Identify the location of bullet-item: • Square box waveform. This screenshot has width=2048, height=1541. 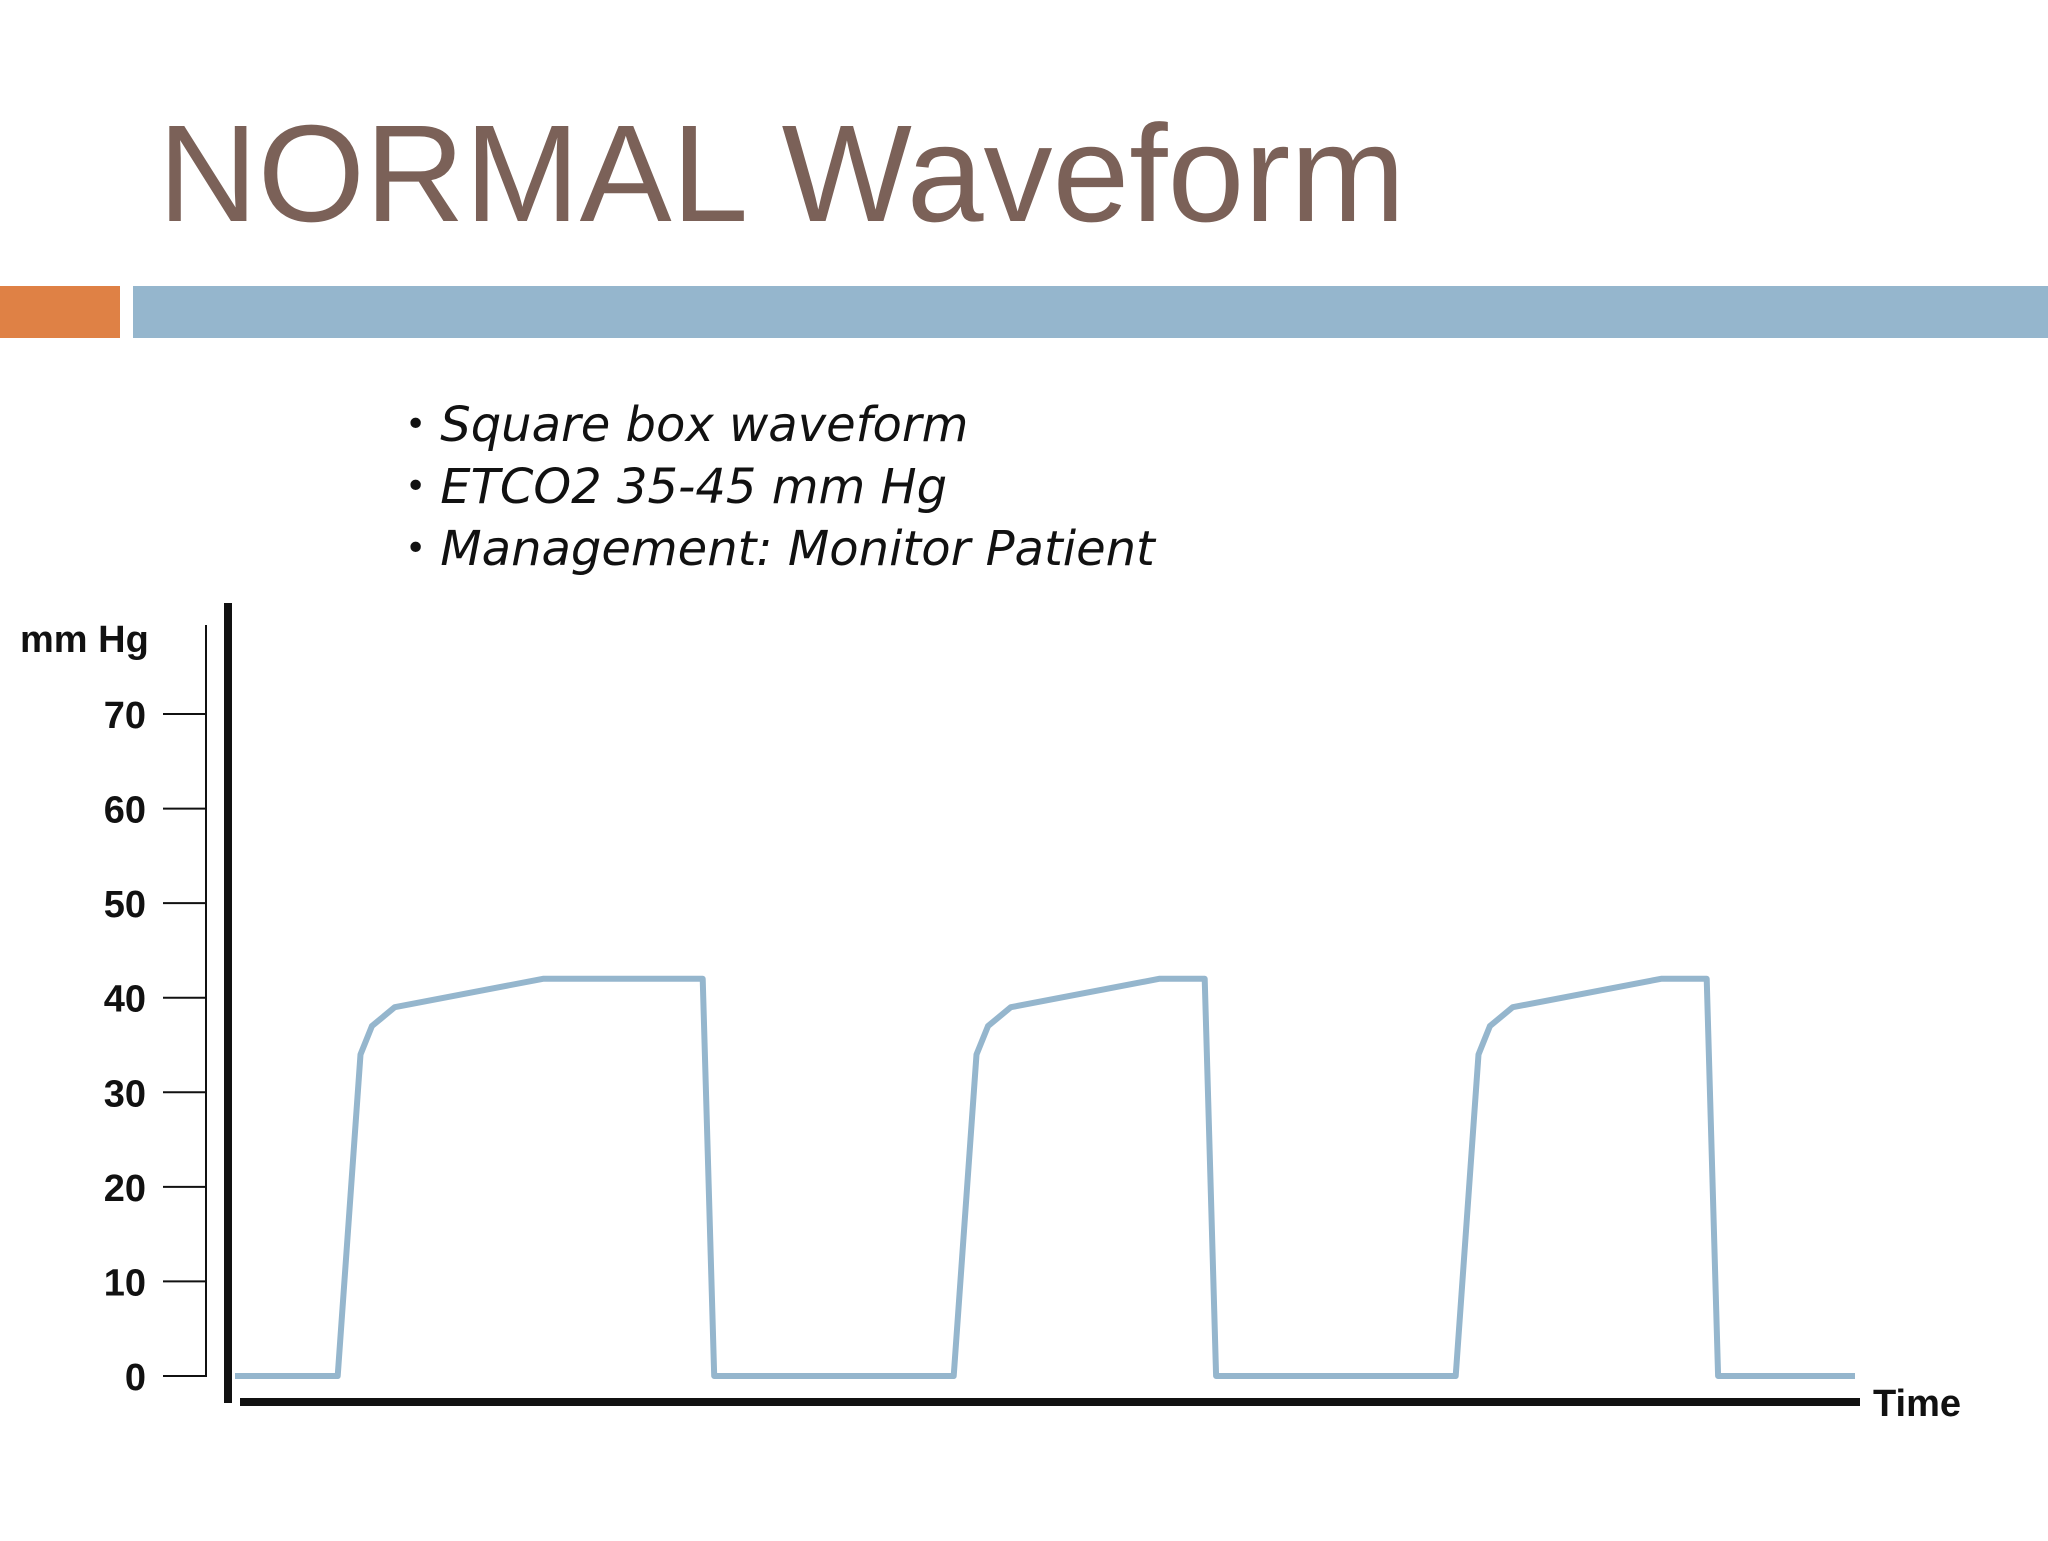
(780, 425).